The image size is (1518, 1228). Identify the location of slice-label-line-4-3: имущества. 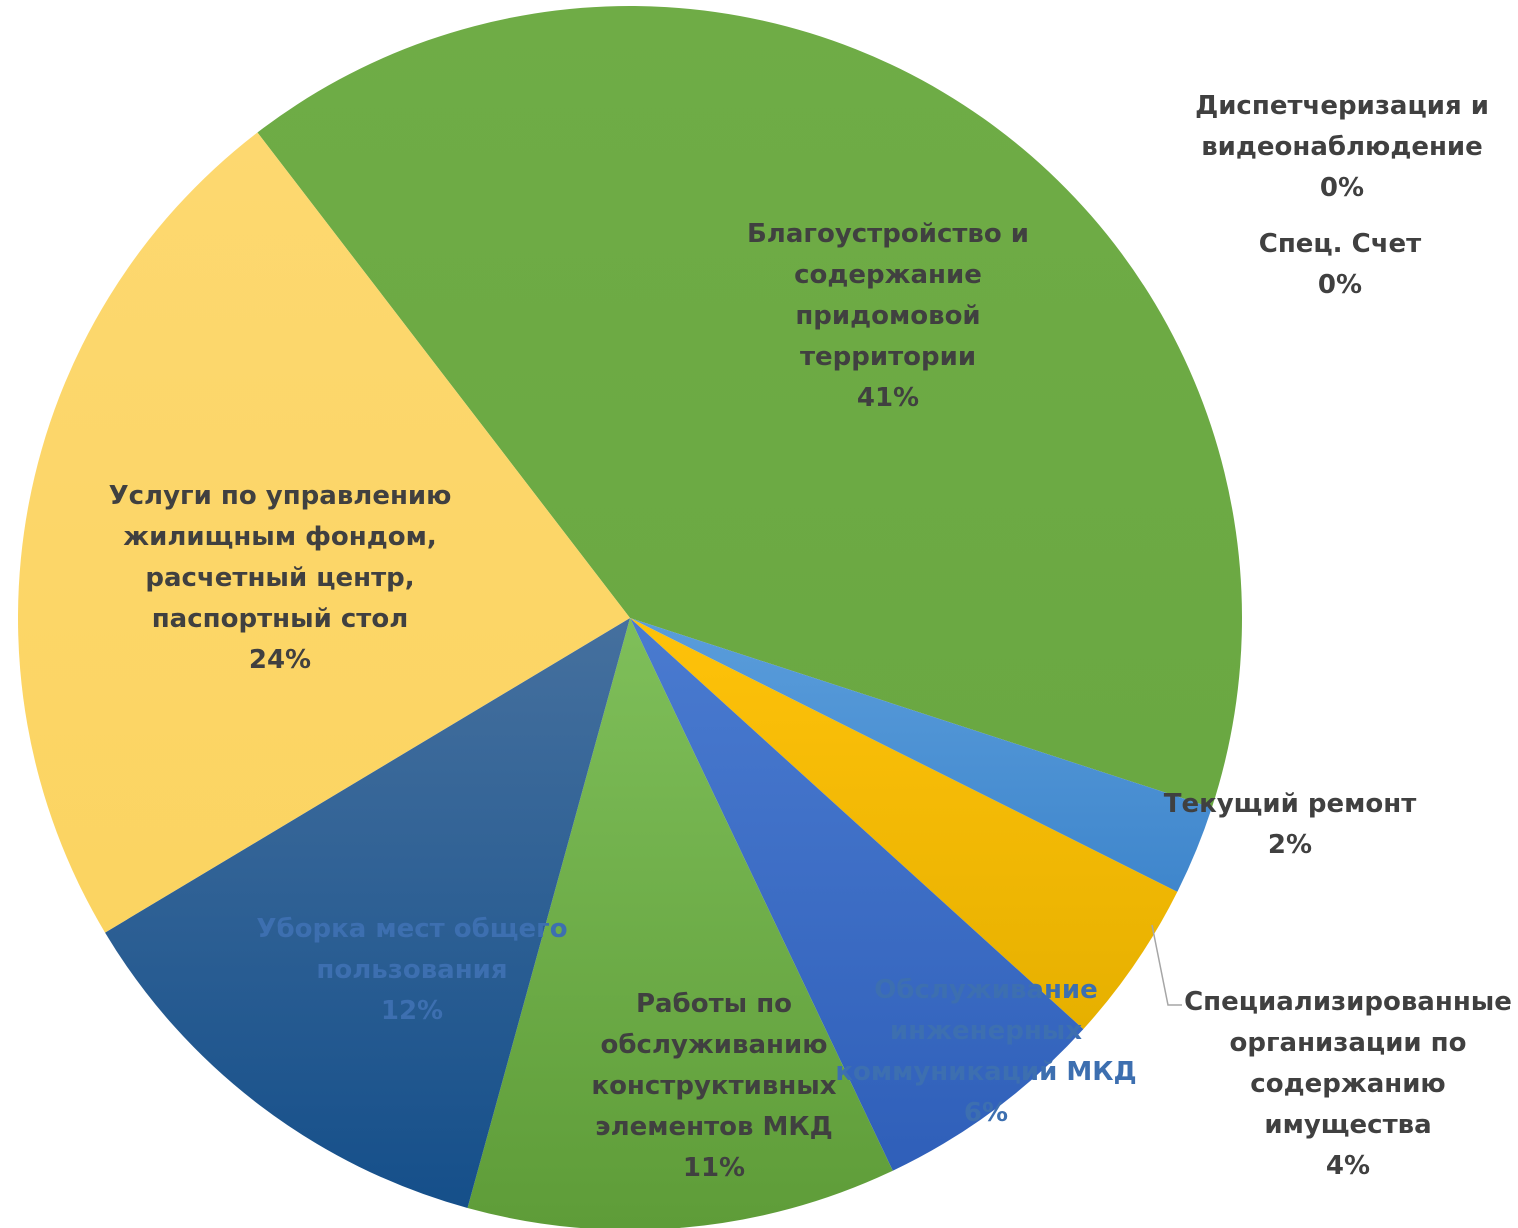
(1347, 1125).